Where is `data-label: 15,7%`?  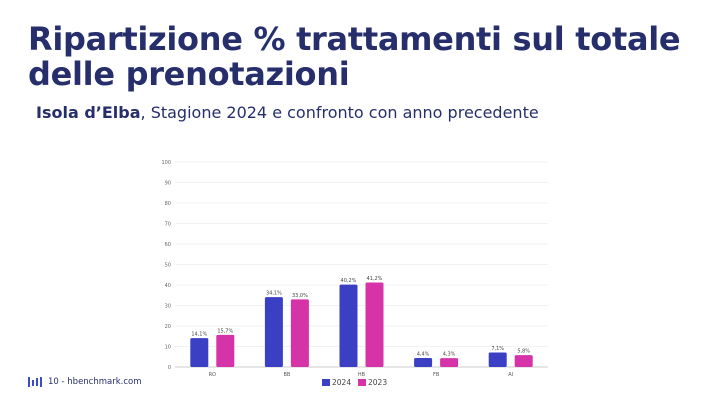
data-label: 15,7% is located at coordinates (225, 331).